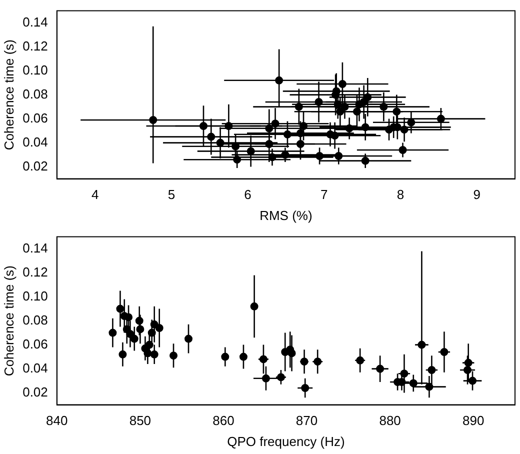 The height and width of the screenshot is (454, 520). Describe the element at coordinates (57, 420) in the screenshot. I see `x-tick-label: 840` at that location.